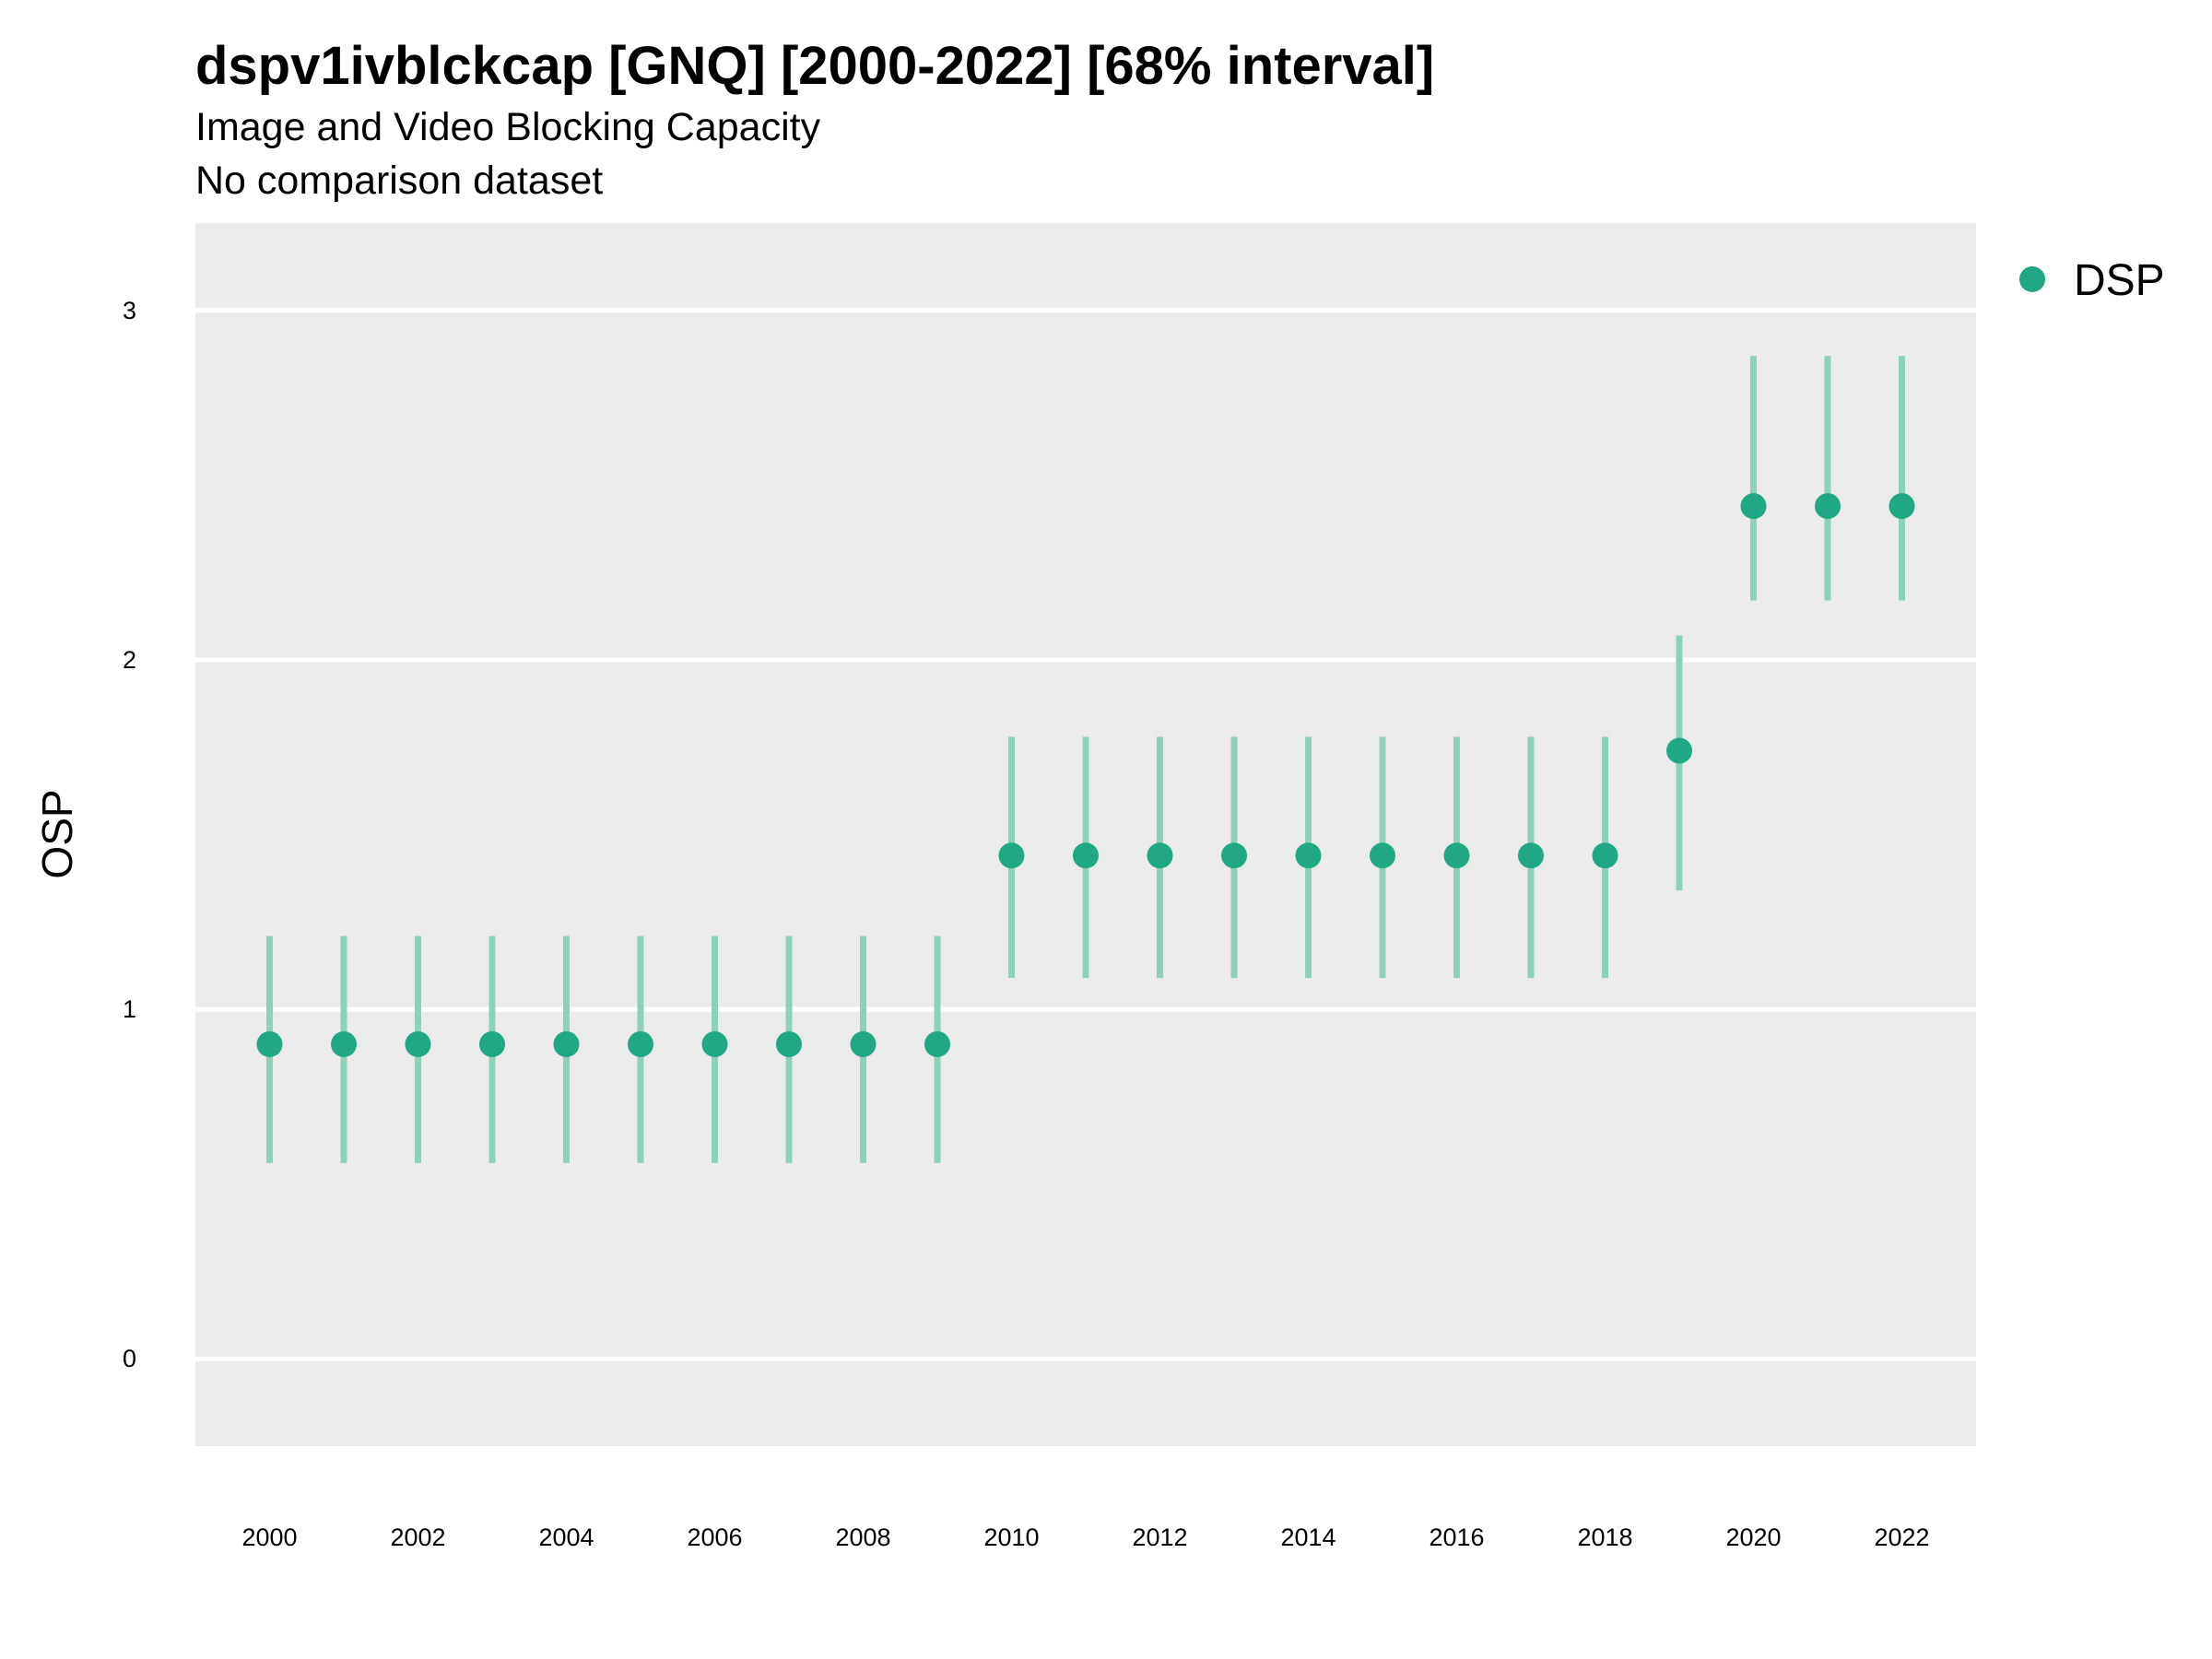 This screenshot has height=1659, width=2212. I want to click on data-point-2020, so click(1753, 506).